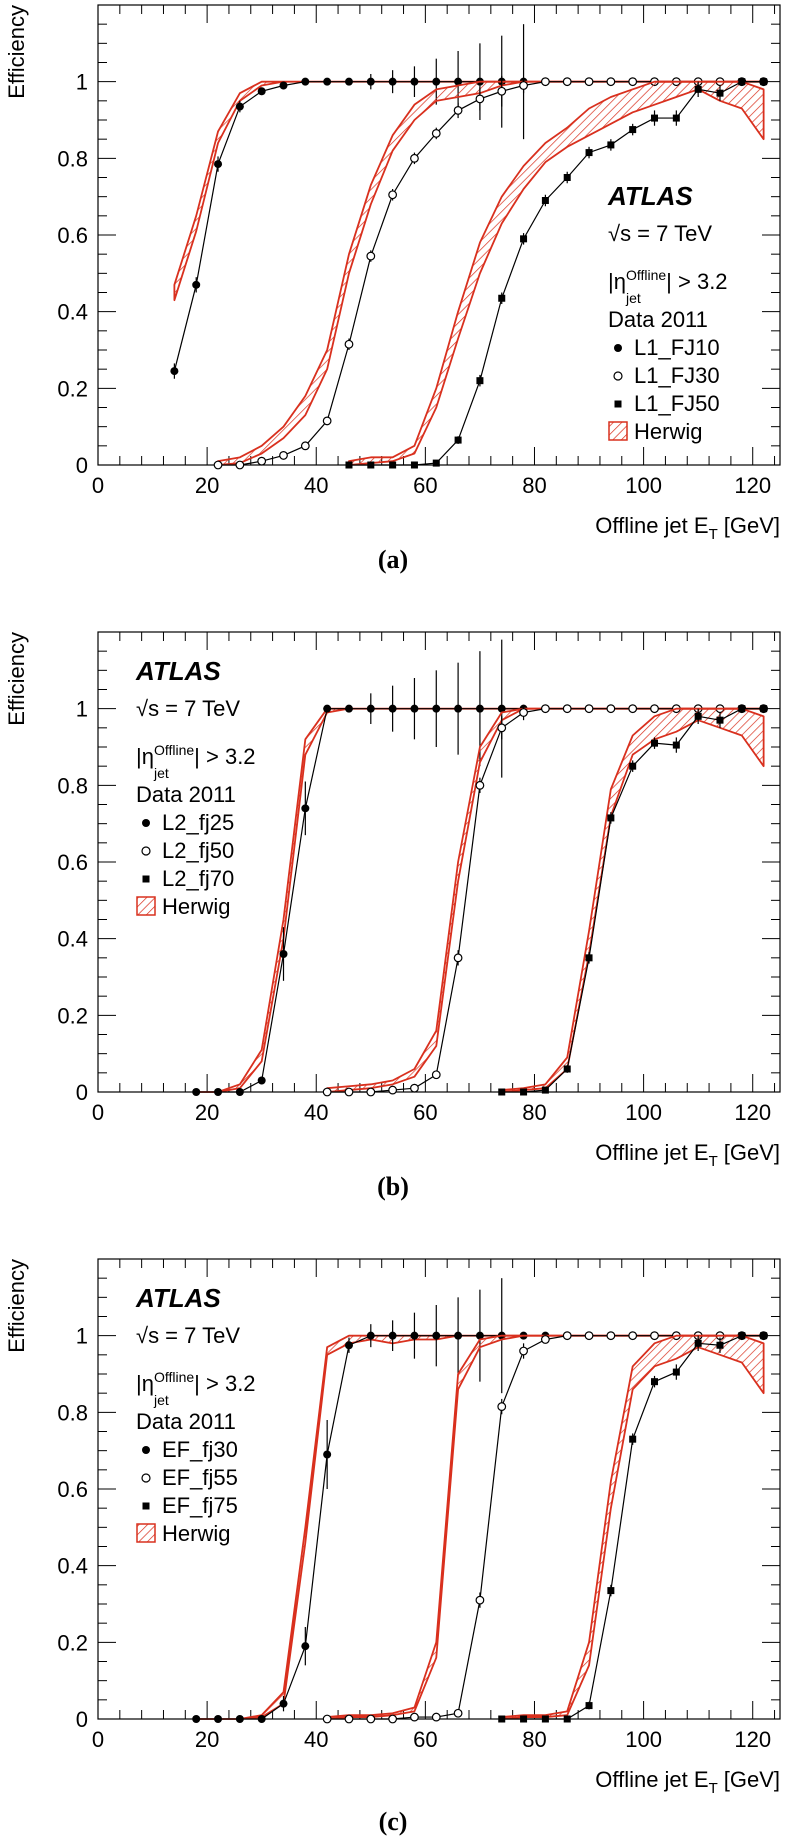 The width and height of the screenshot is (786, 1845). Describe the element at coordinates (534, 1739) in the screenshot. I see `x-tick-label: 80` at that location.